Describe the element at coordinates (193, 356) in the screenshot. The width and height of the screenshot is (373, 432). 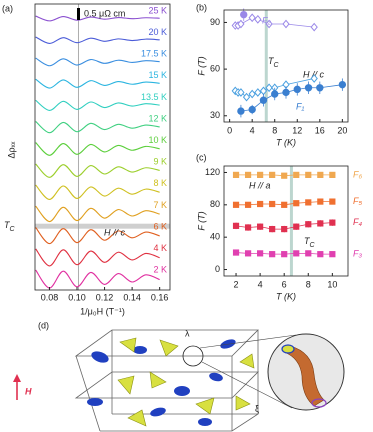
I see `zoom-source` at that location.